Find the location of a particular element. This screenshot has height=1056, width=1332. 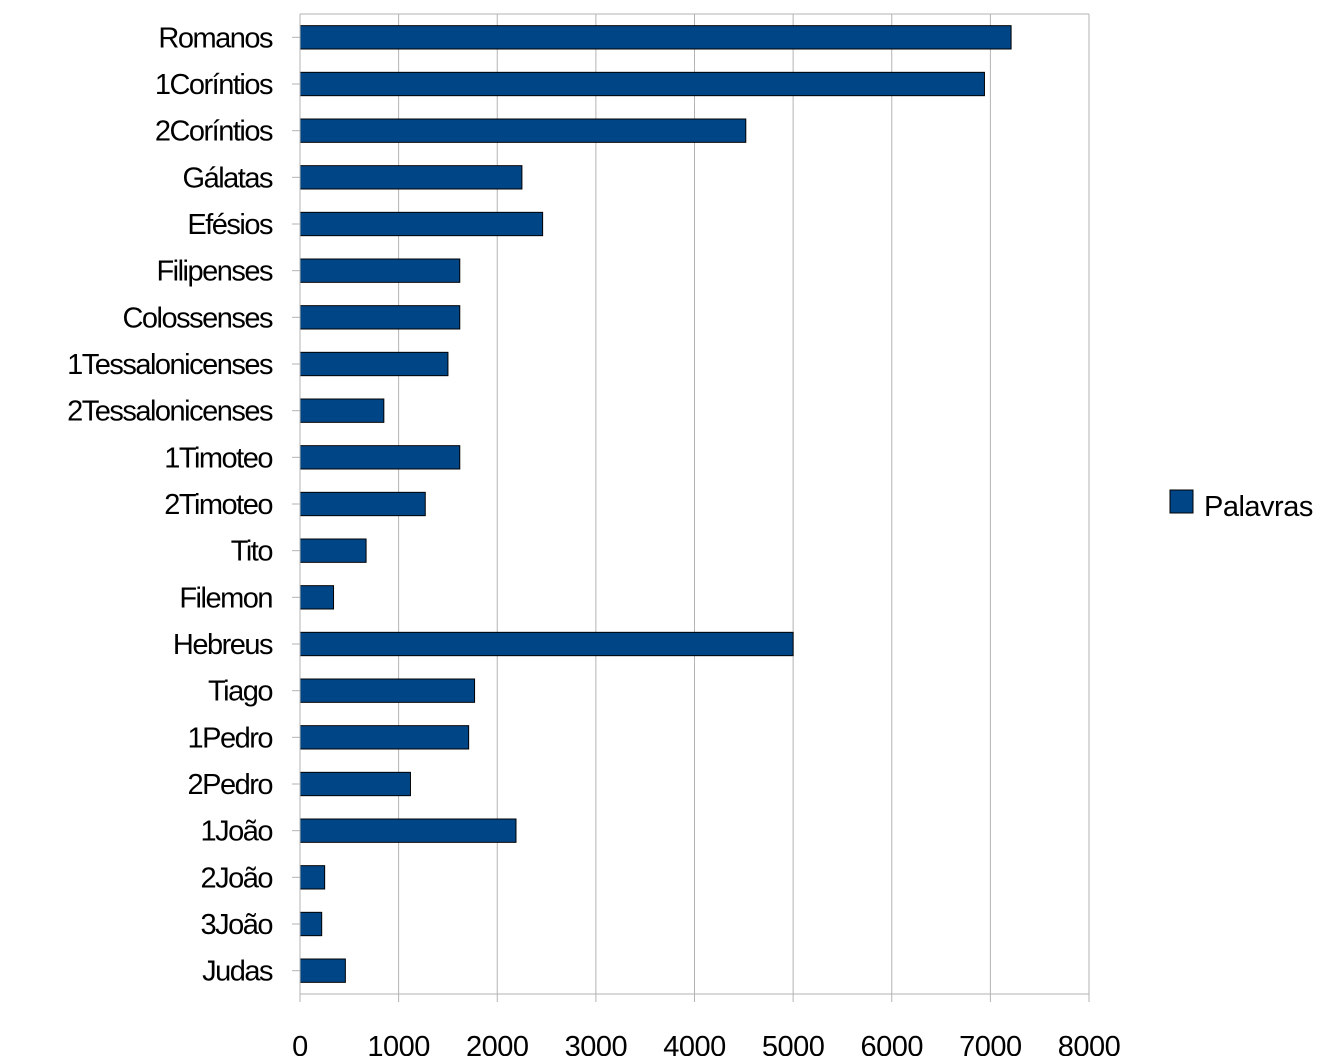

category-label: Tito is located at coordinates (252, 552).